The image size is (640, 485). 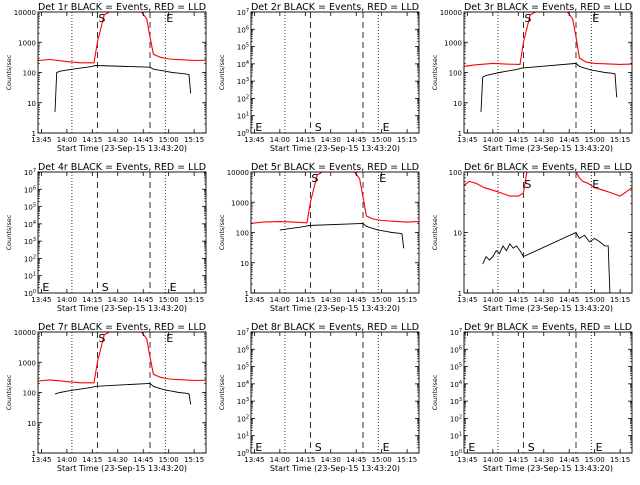 I want to click on panel-title: Det 1r BLACK = Events, RED = LLD, so click(x=122, y=7).